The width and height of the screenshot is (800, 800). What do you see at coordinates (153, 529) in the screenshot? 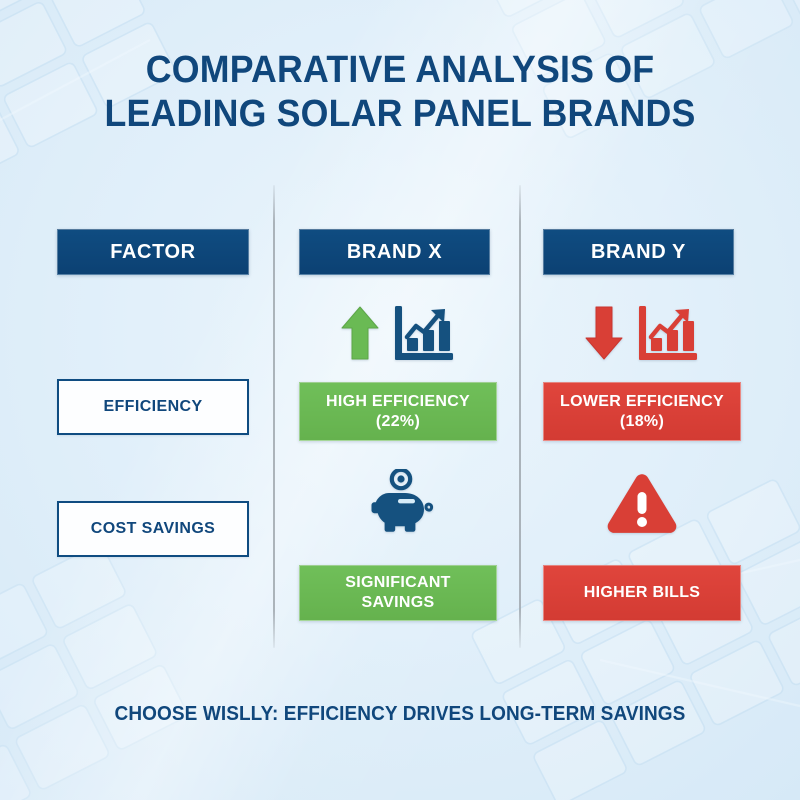
I see `factor-label-cost-savings: COST SAVINGS` at bounding box center [153, 529].